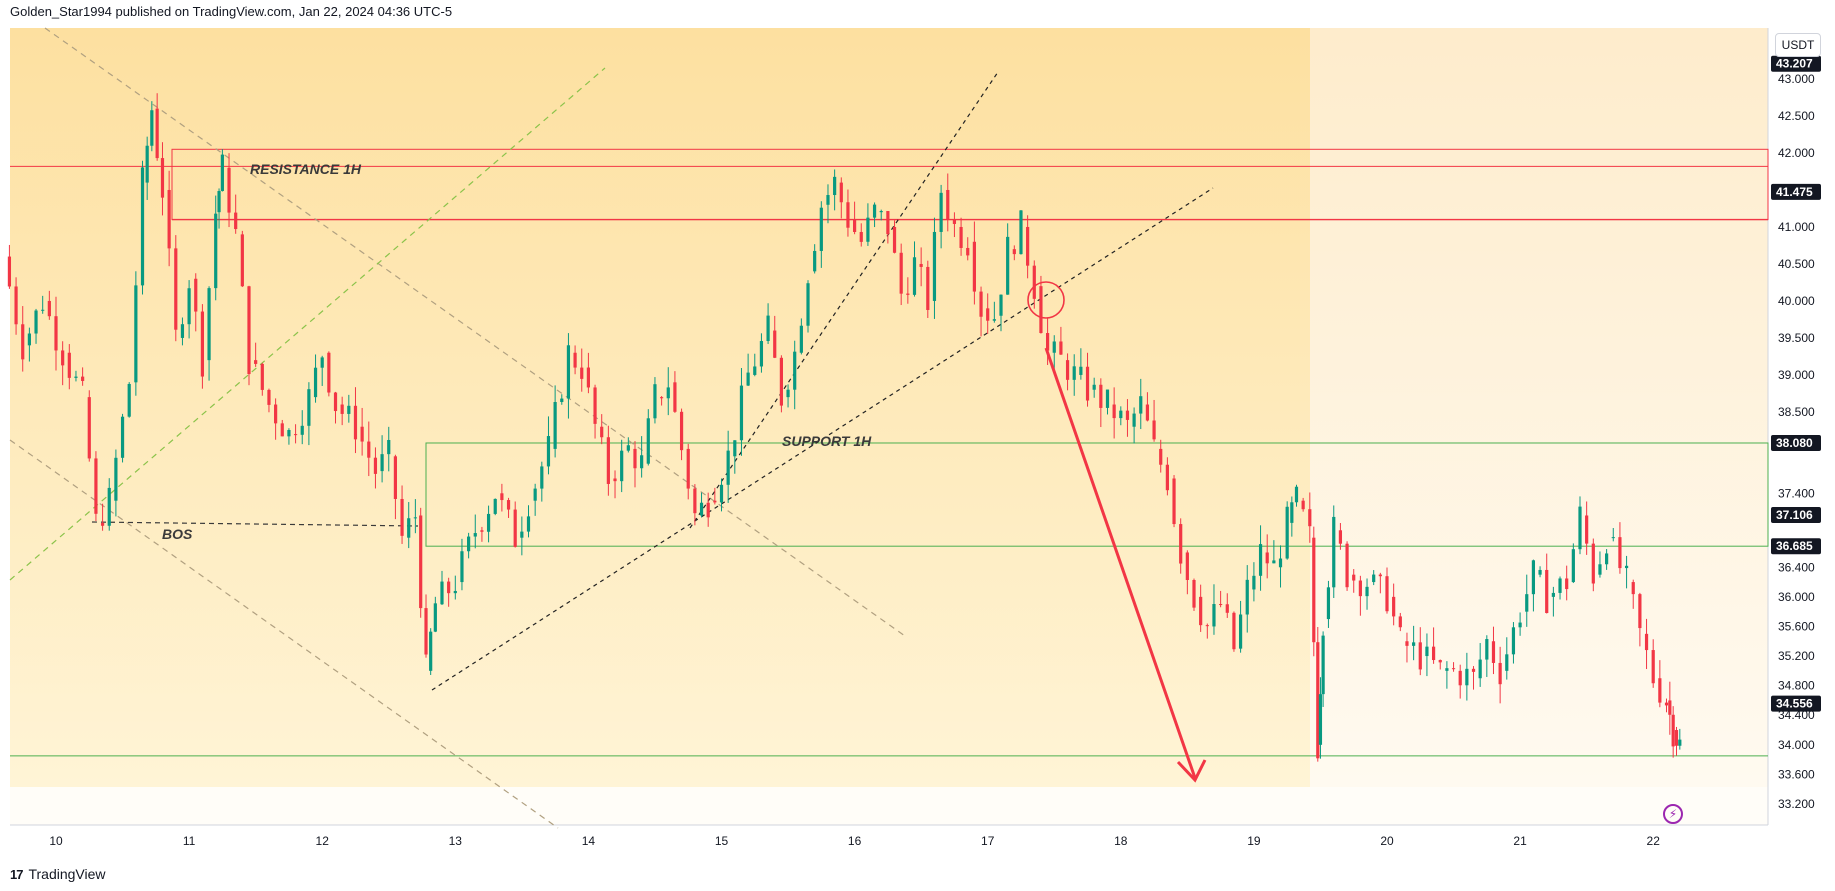  I want to click on svg-text: 36.685, so click(1794, 546).